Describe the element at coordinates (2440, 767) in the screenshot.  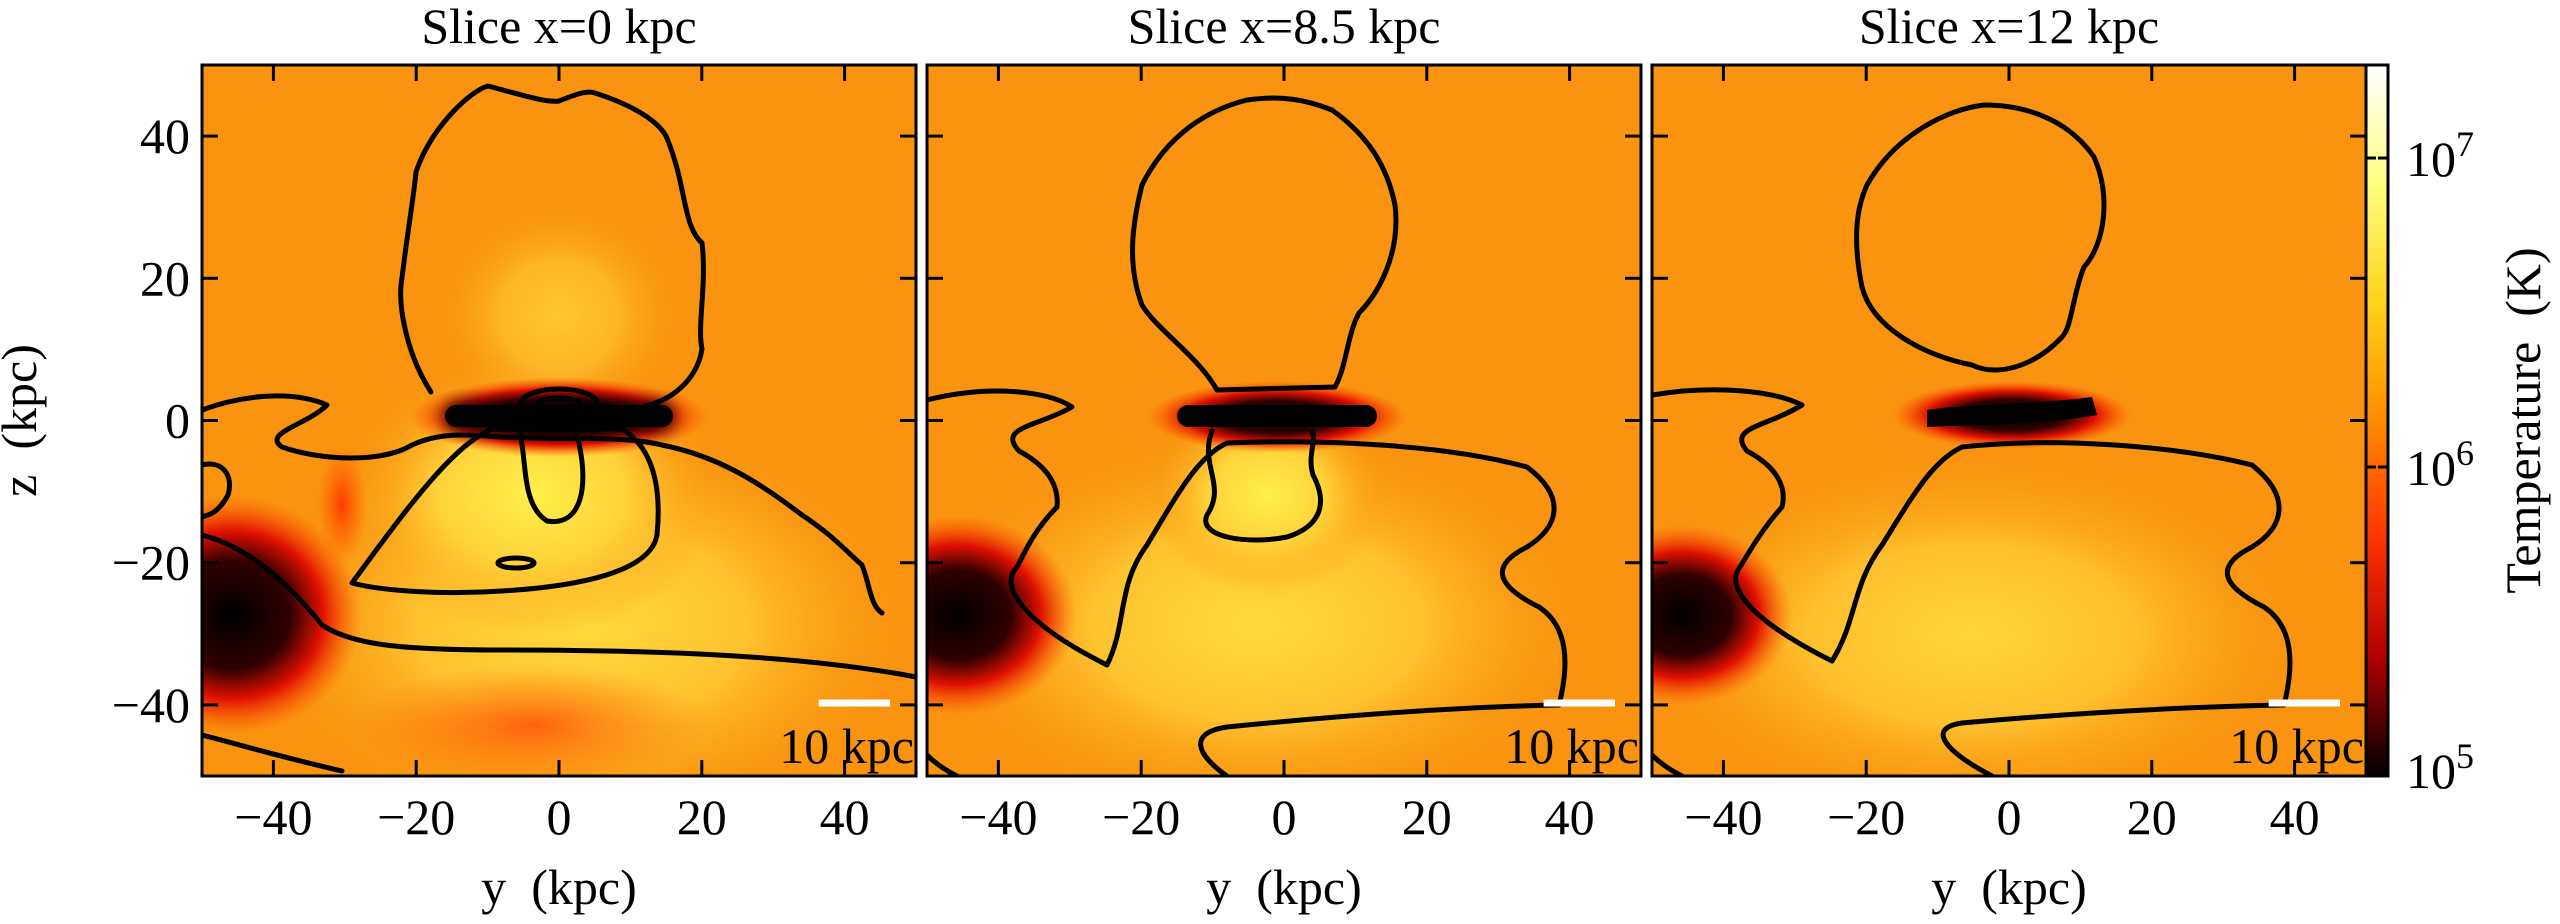
I see `colorbar-tick-label: 10⁵` at that location.